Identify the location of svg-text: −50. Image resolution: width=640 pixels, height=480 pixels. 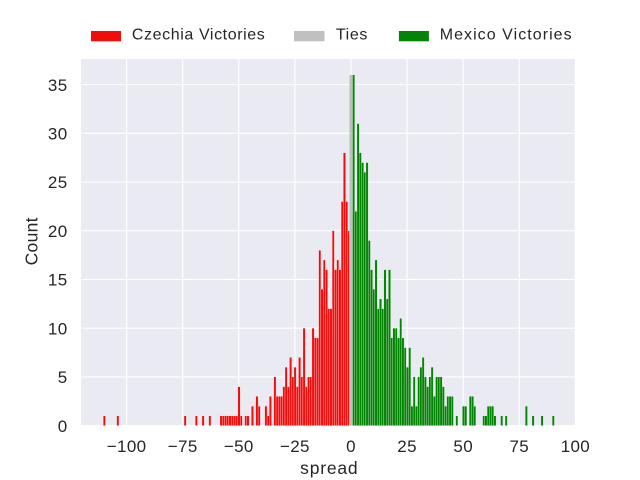
(239, 446).